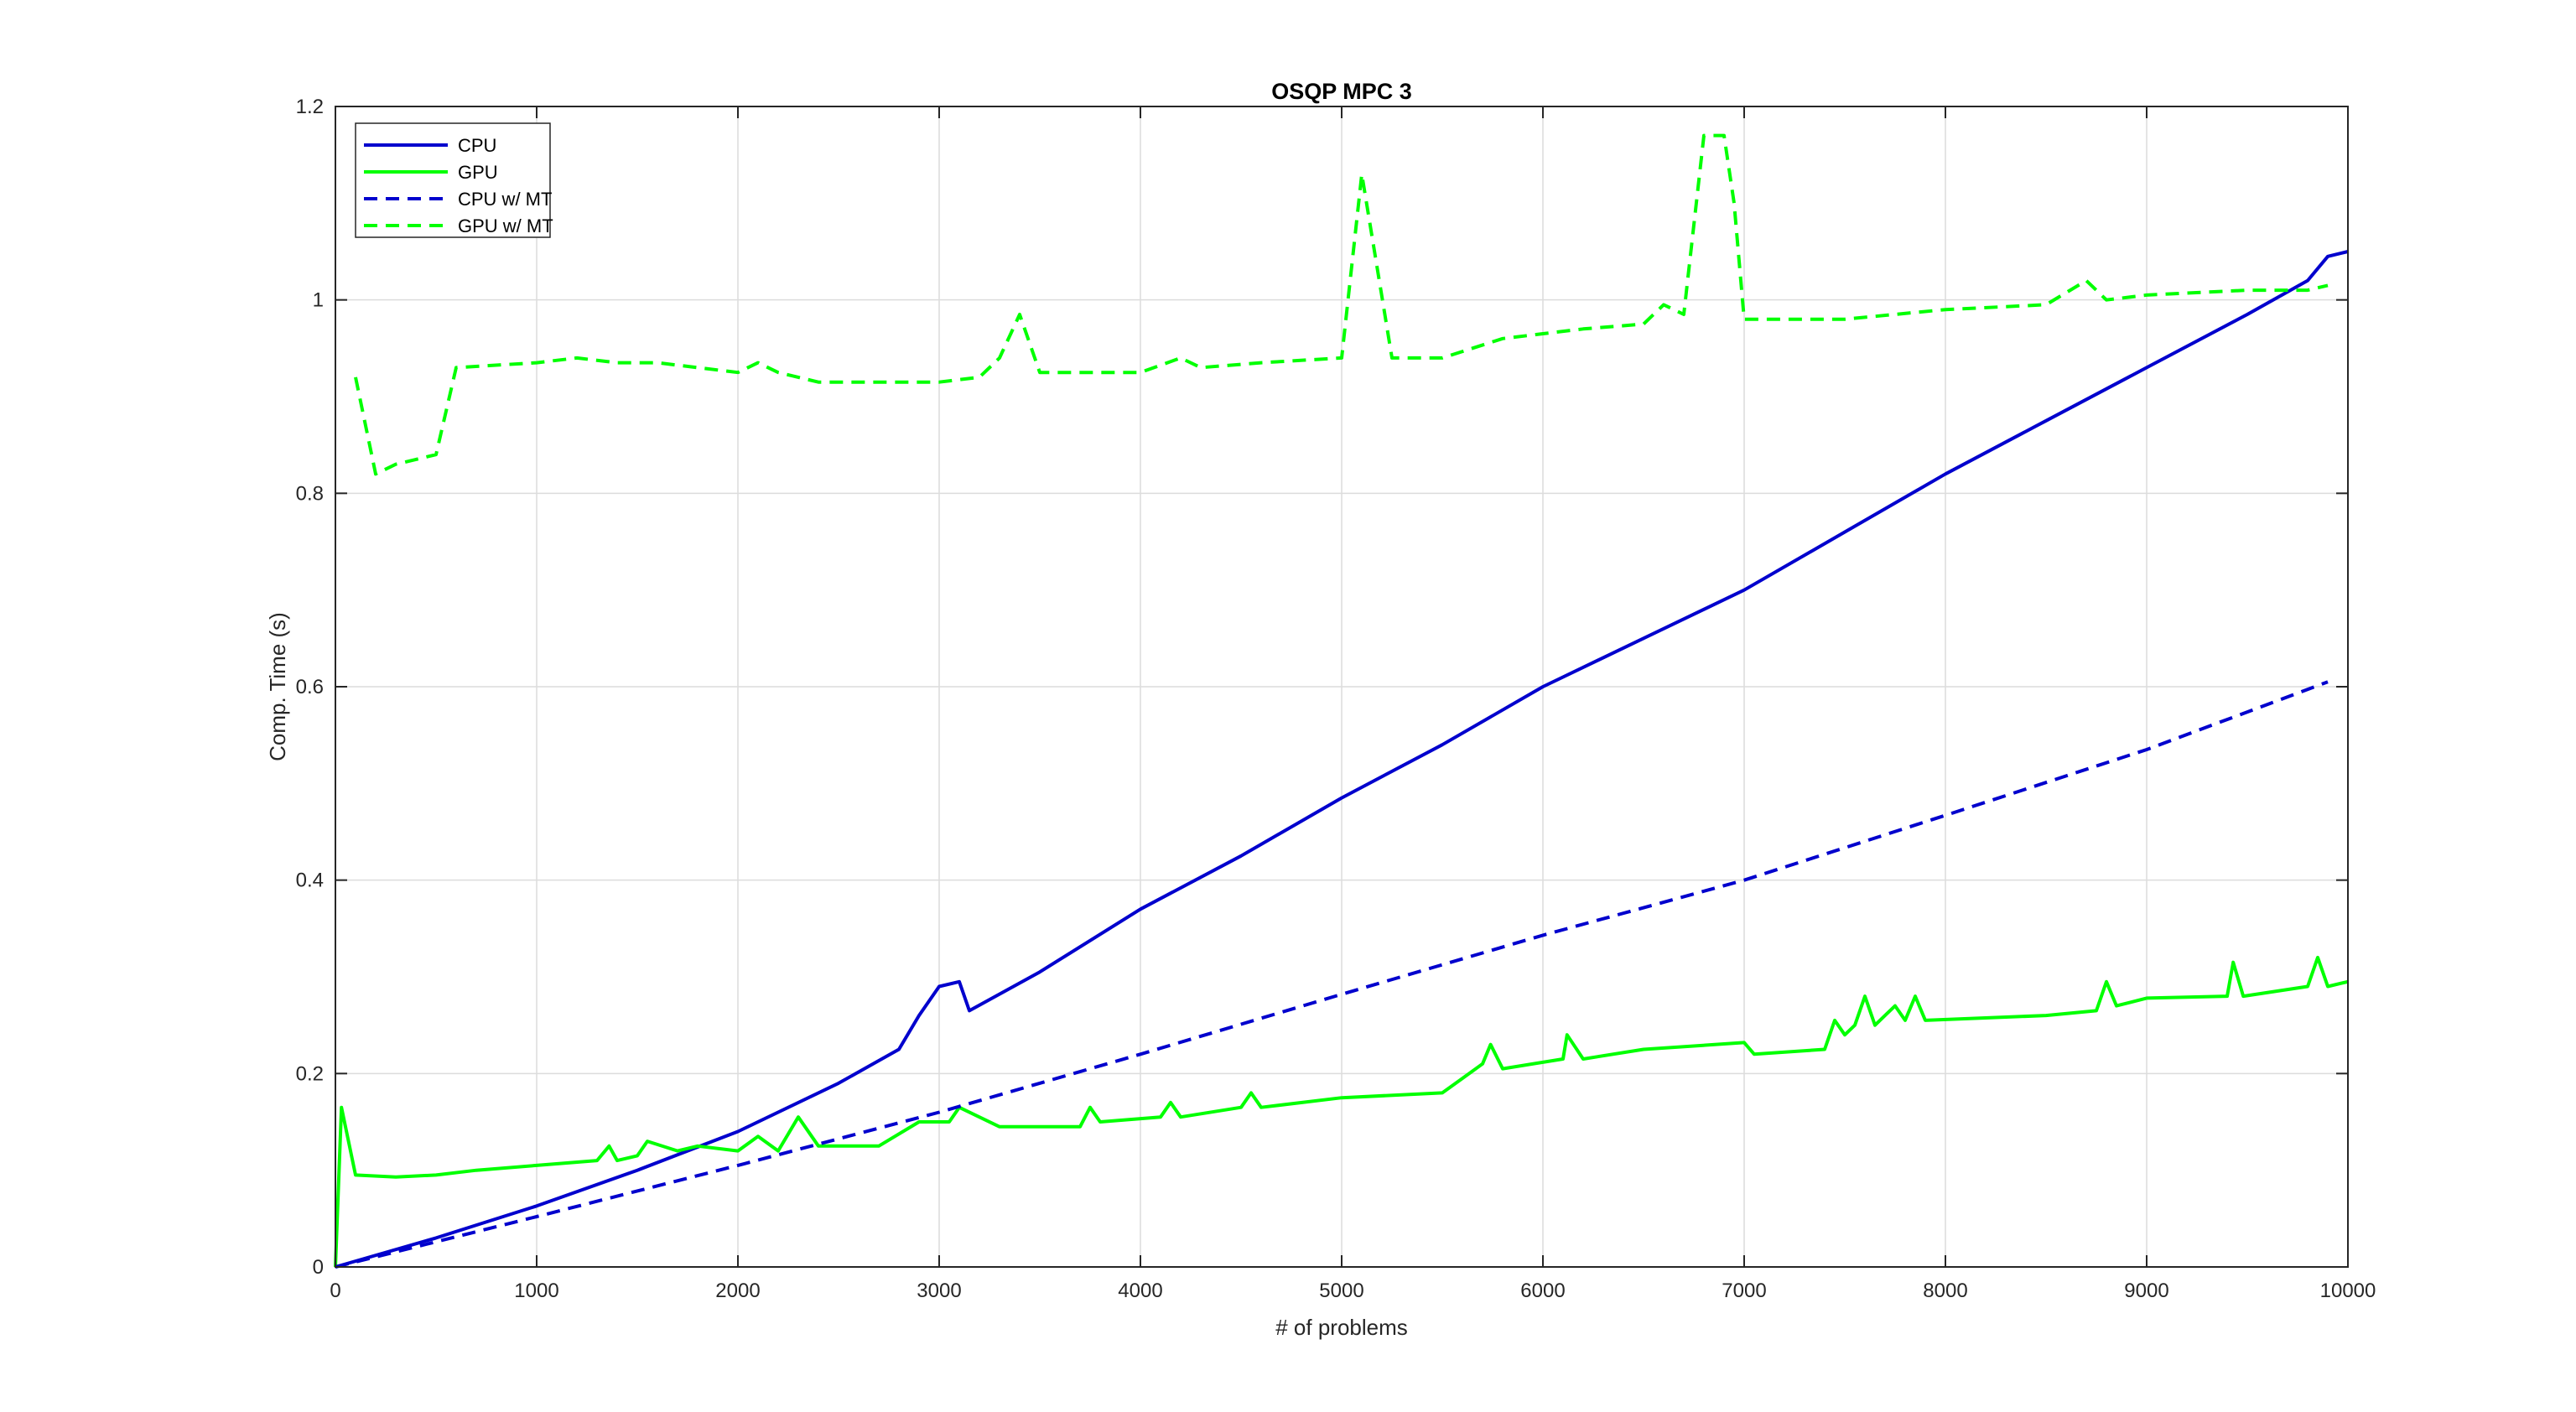 Image resolution: width=2576 pixels, height=1412 pixels. What do you see at coordinates (536, 1291) in the screenshot?
I see `x-tick-label: 1000` at bounding box center [536, 1291].